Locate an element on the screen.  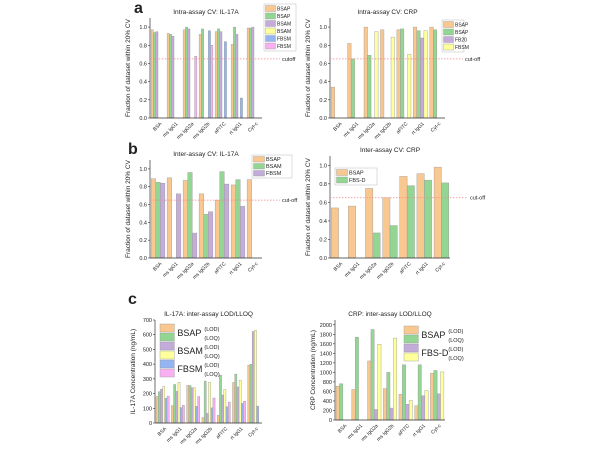
y-tick-label: 0.8 is located at coordinates (143, 188).